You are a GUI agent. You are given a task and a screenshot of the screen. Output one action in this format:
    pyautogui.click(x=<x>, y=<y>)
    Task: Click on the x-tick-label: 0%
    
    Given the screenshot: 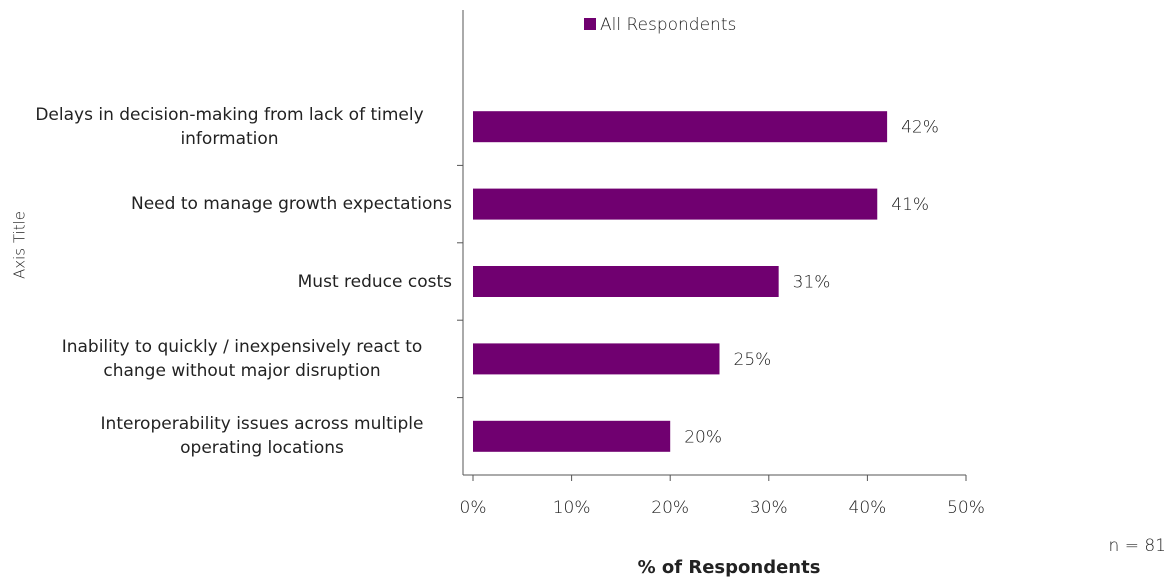 What is the action you would take?
    pyautogui.click(x=473, y=508)
    